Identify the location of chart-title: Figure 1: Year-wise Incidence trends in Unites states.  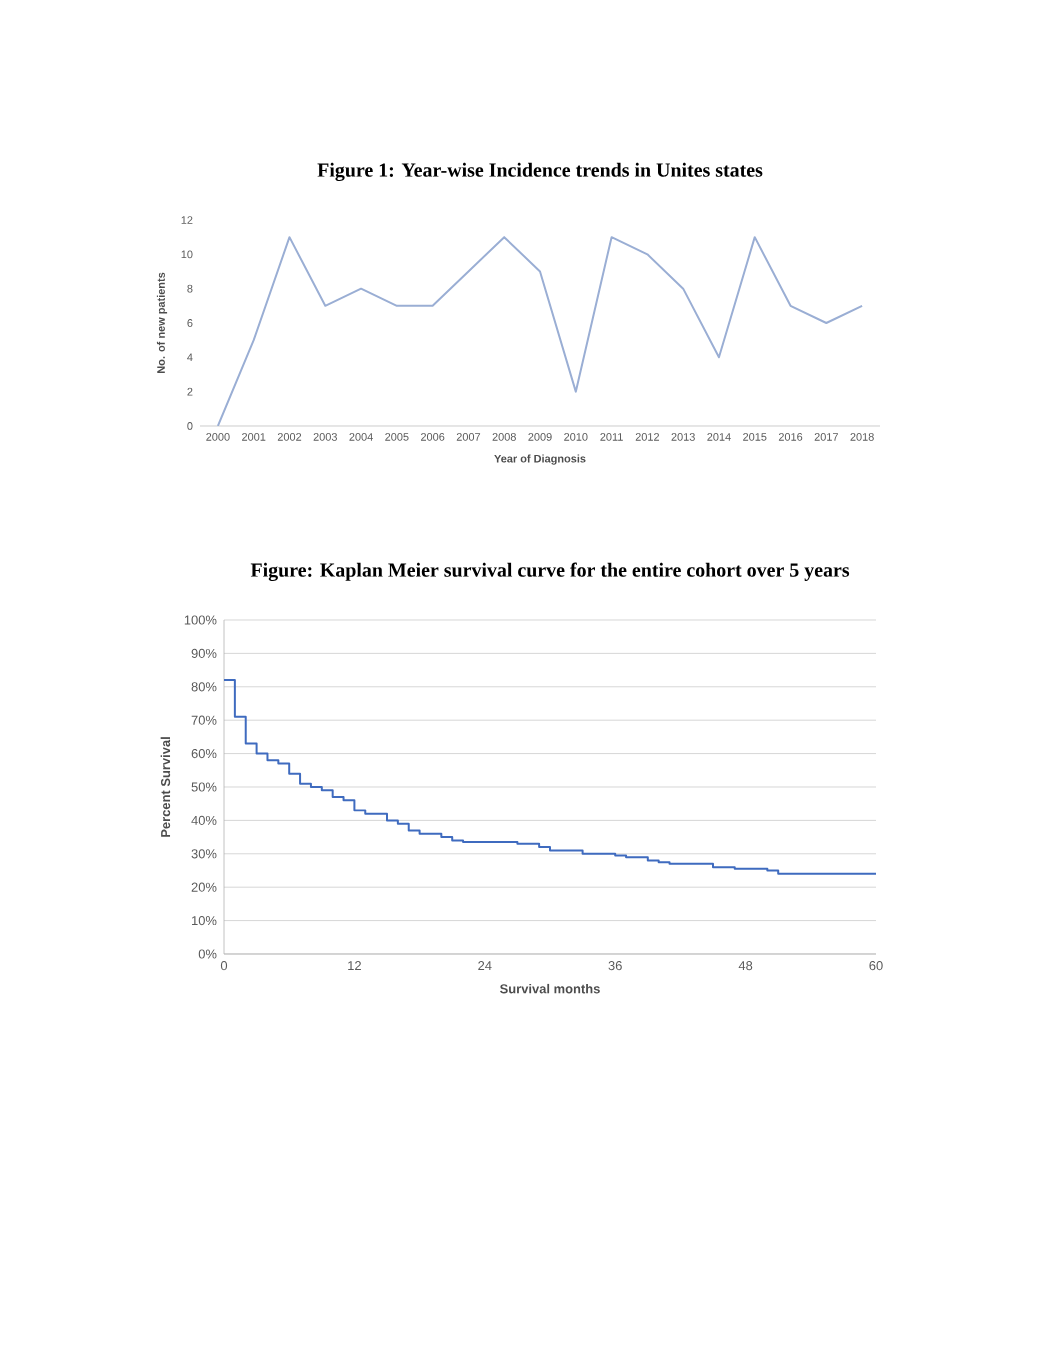
(540, 171).